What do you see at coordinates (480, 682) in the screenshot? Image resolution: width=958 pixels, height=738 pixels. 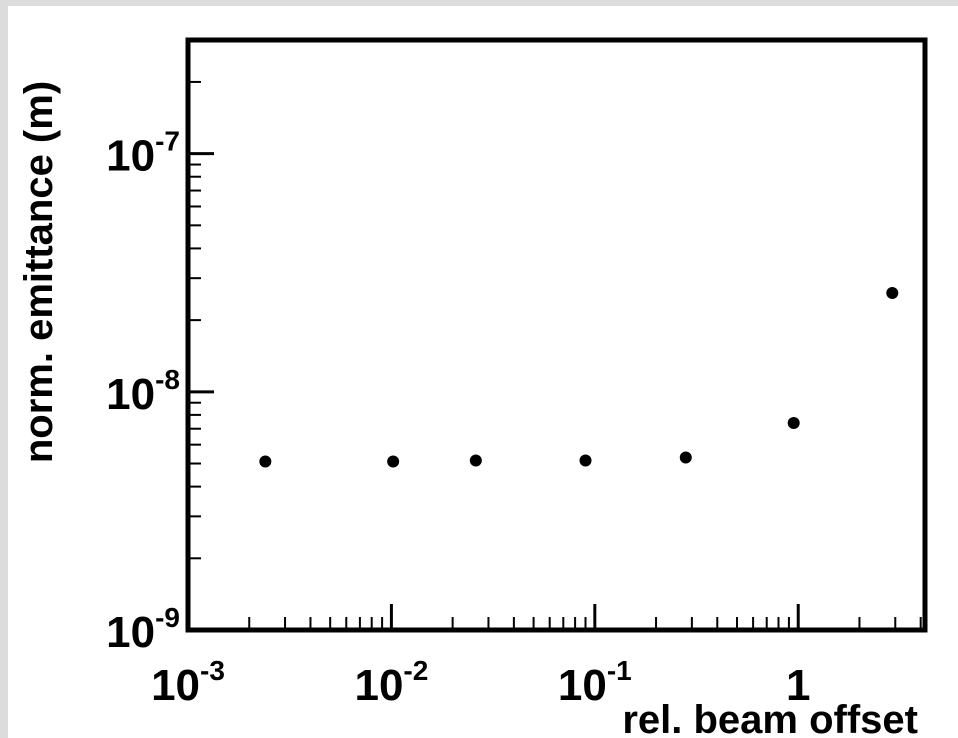 I see `x-tick-labels: 10⁻³ 10⁻² 10⁻¹ 1` at bounding box center [480, 682].